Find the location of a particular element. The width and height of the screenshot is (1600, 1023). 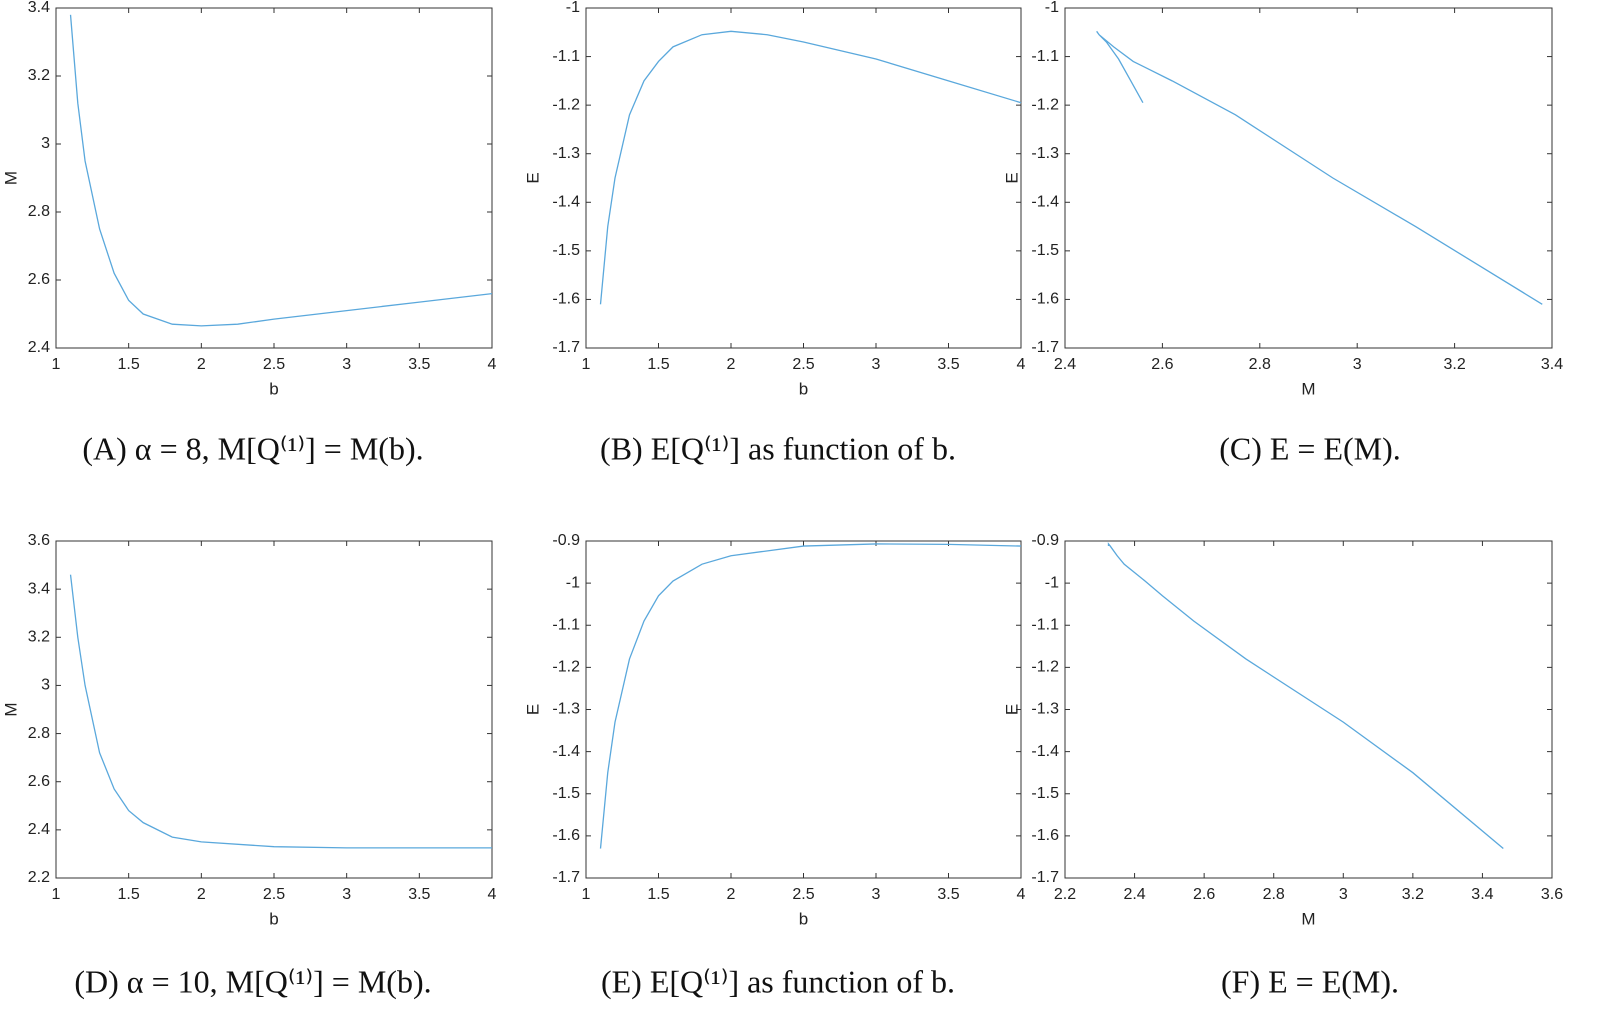

caption: (E) E[Q⁽¹⁾] as function of b. is located at coordinates (778, 981).